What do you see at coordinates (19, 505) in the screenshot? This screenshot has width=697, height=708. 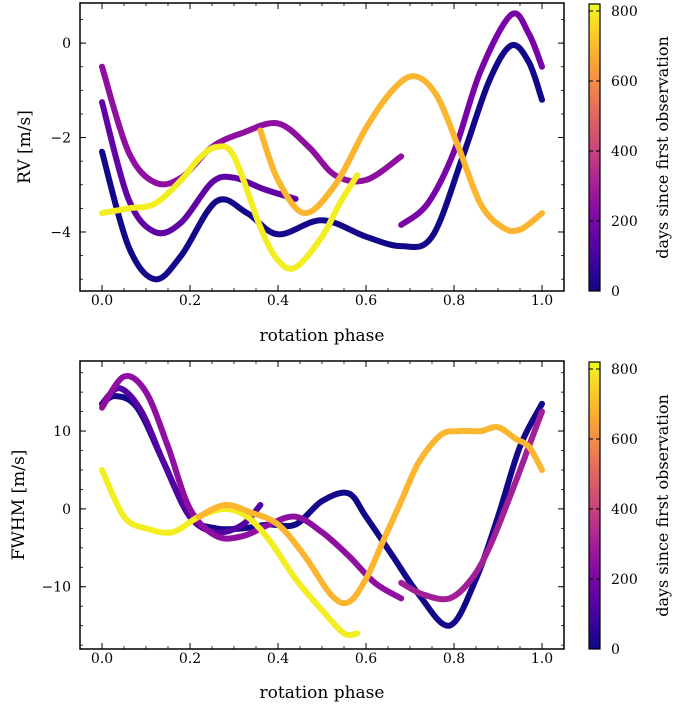 I see `y-axis-label: FWHM [m/s]` at bounding box center [19, 505].